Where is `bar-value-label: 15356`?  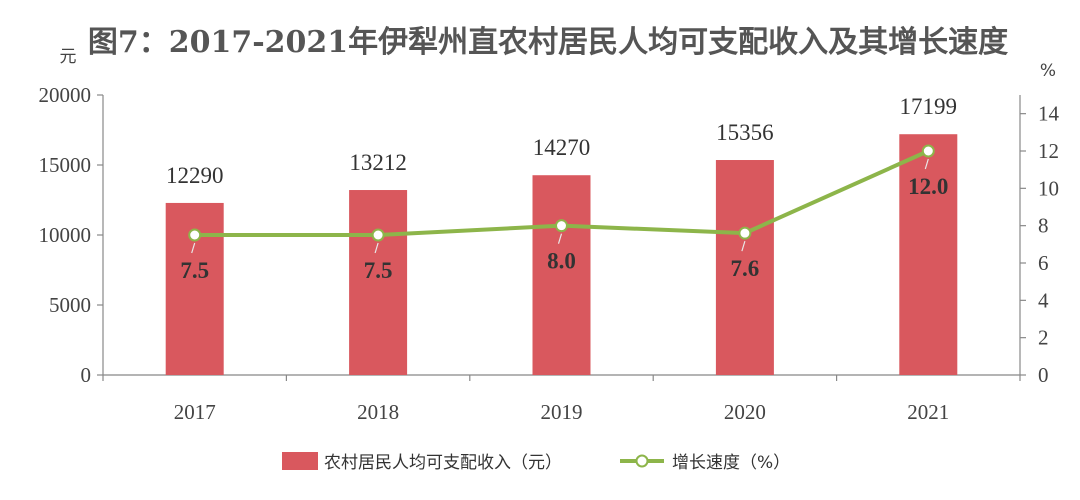 bar-value-label: 15356 is located at coordinates (745, 132).